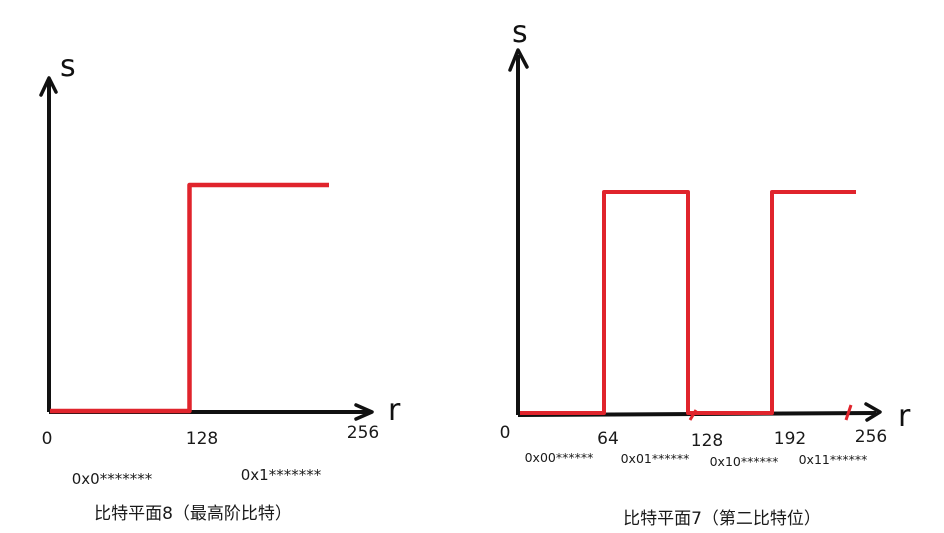 The image size is (944, 533). Describe the element at coordinates (505, 433) in the screenshot. I see `x-tick-label-2-0: 0` at that location.